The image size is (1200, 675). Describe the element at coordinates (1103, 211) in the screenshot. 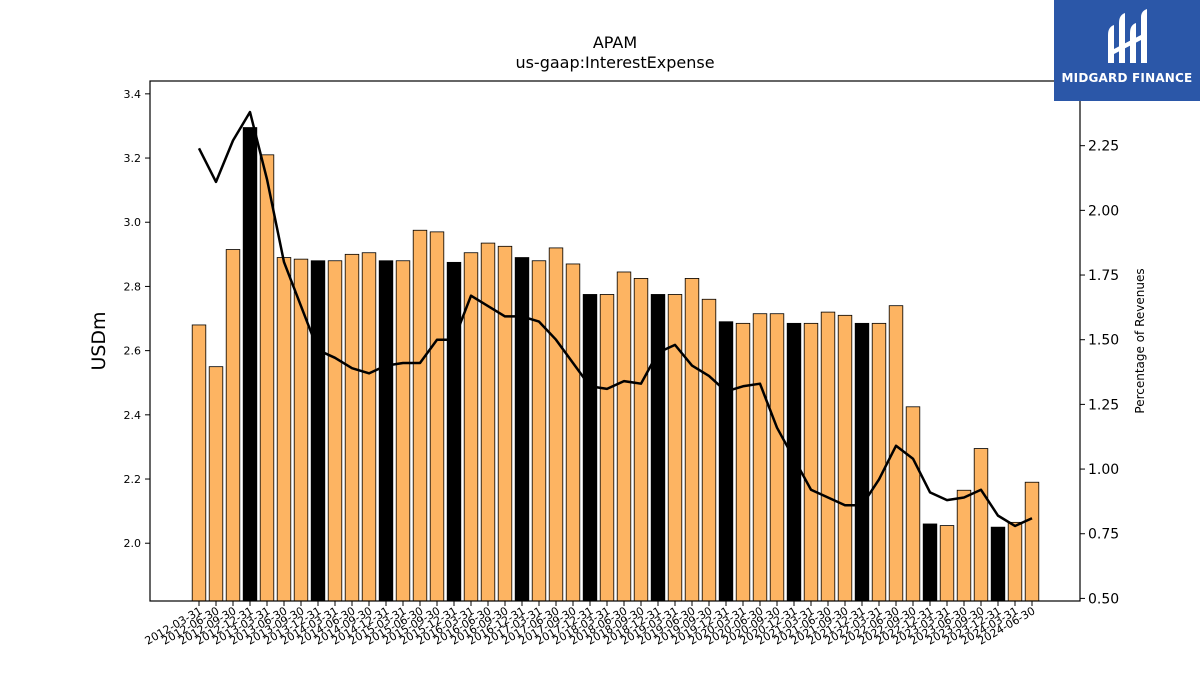

I see `y2-tick-label: 2.00` at that location.